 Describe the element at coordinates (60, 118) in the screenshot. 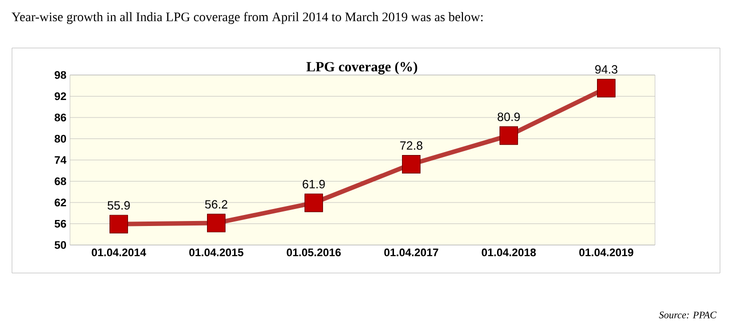

I see `y-tick-label: 86` at that location.